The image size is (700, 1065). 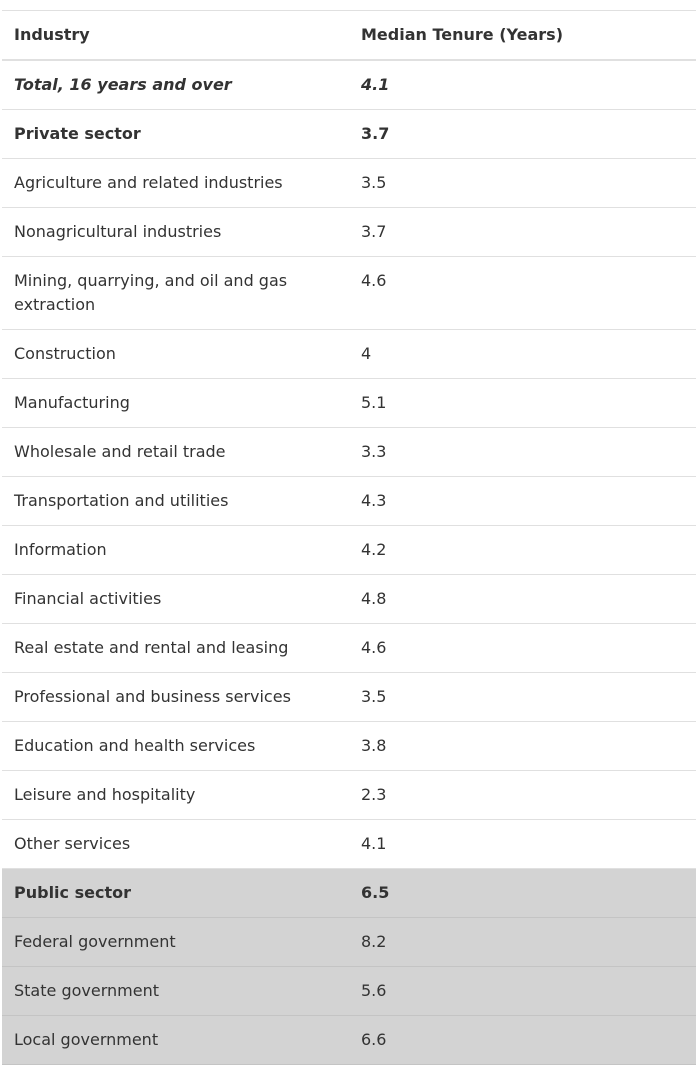 I want to click on tenure-cell: 4.8, so click(x=522, y=599).